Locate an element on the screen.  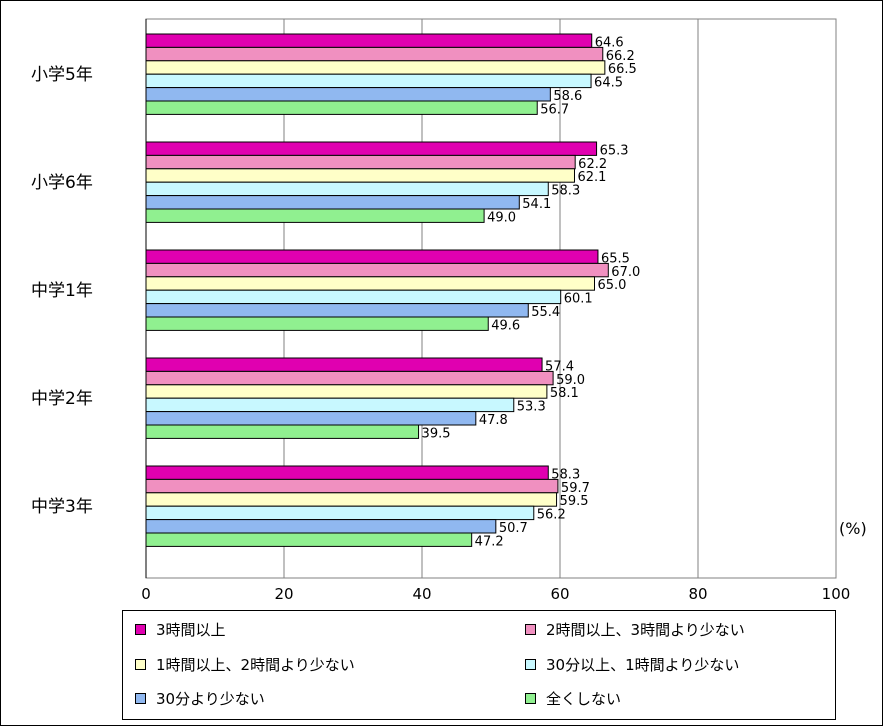
value-label: 59.7 is located at coordinates (575, 488).